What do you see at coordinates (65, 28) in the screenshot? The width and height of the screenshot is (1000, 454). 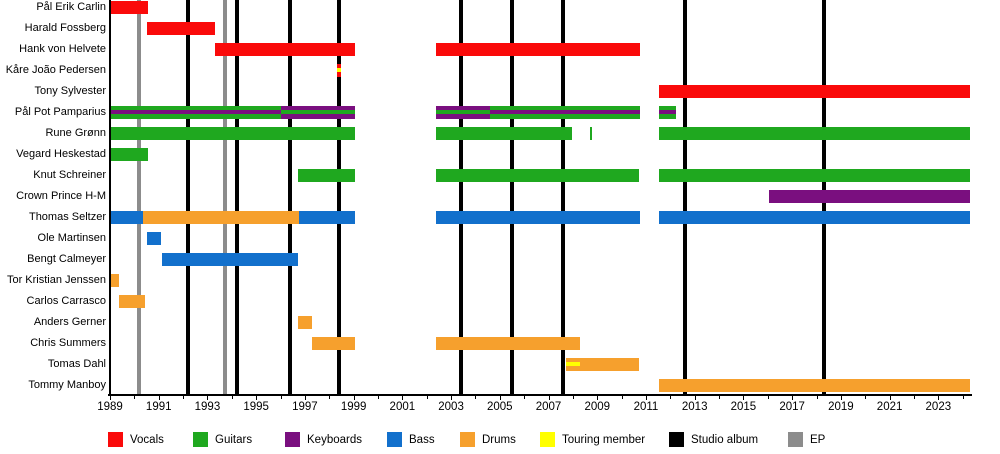 I see `member-label: Harald Fossberg` at bounding box center [65, 28].